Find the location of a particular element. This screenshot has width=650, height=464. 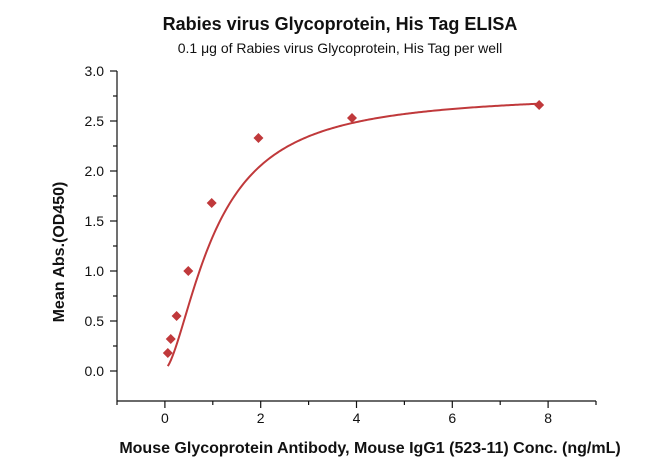

x-tick-label: 4 is located at coordinates (357, 418).